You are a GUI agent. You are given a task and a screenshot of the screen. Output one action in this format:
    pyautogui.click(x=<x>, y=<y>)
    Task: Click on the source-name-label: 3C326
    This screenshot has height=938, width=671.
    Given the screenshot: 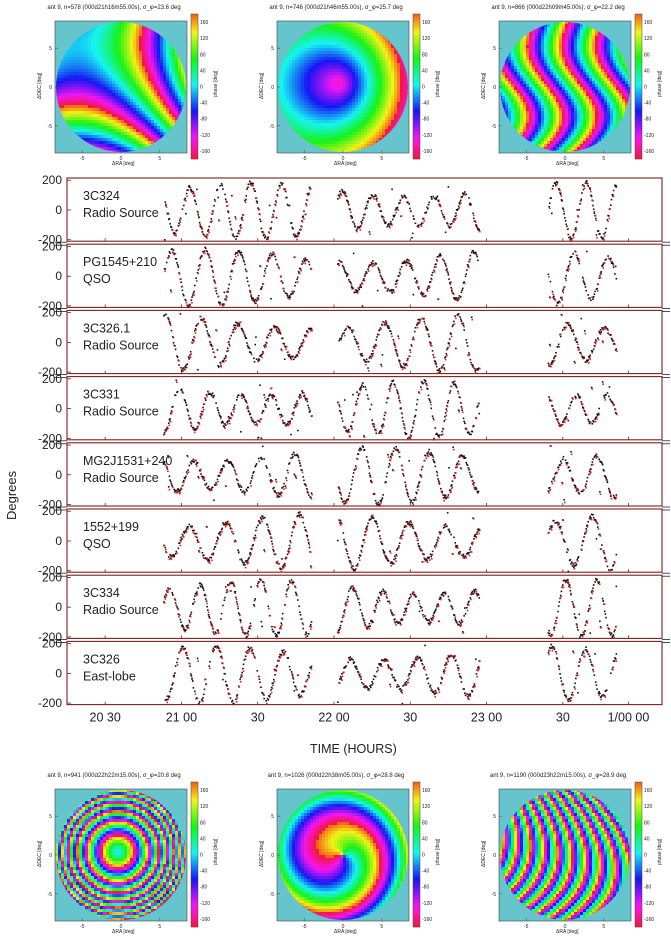 What is the action you would take?
    pyautogui.click(x=101, y=659)
    